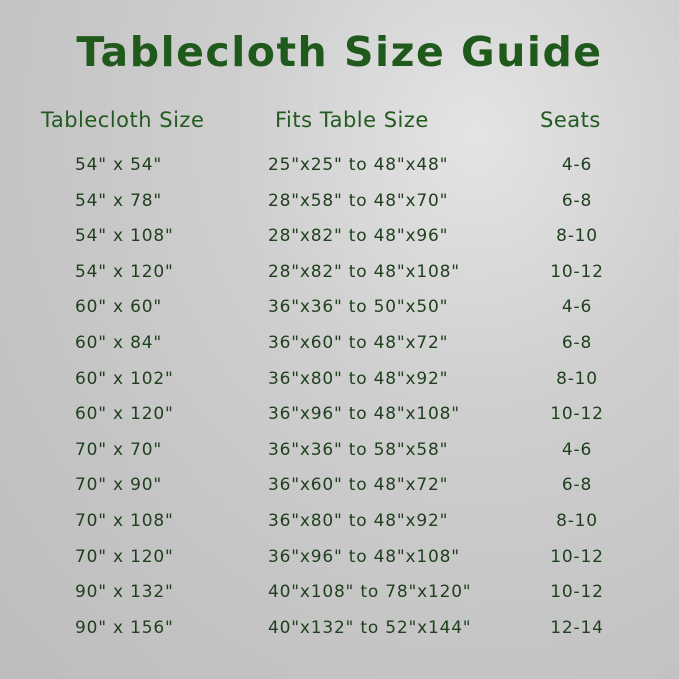 This screenshot has width=679, height=679. I want to click on tablecloth-size: 54" x 108", so click(124, 236).